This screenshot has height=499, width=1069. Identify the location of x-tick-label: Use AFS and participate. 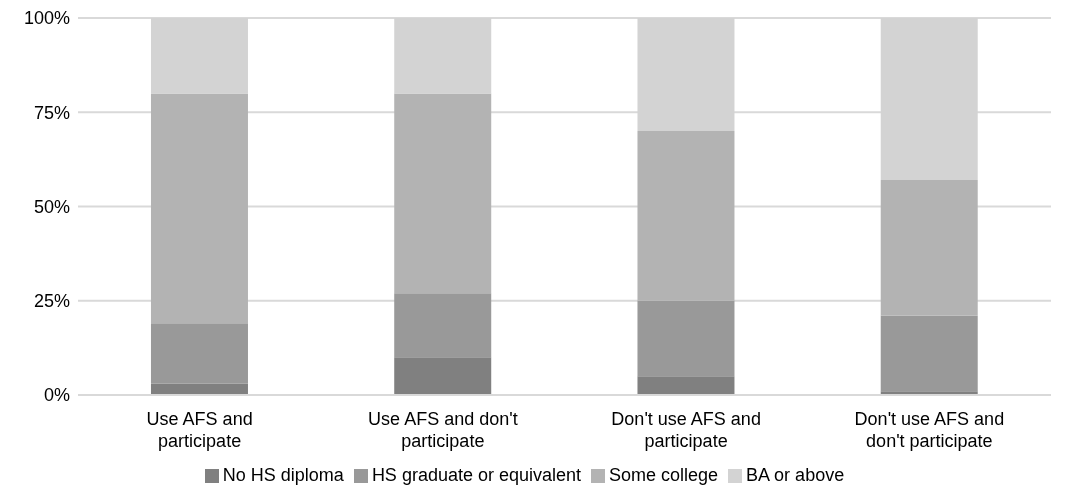
(199, 430).